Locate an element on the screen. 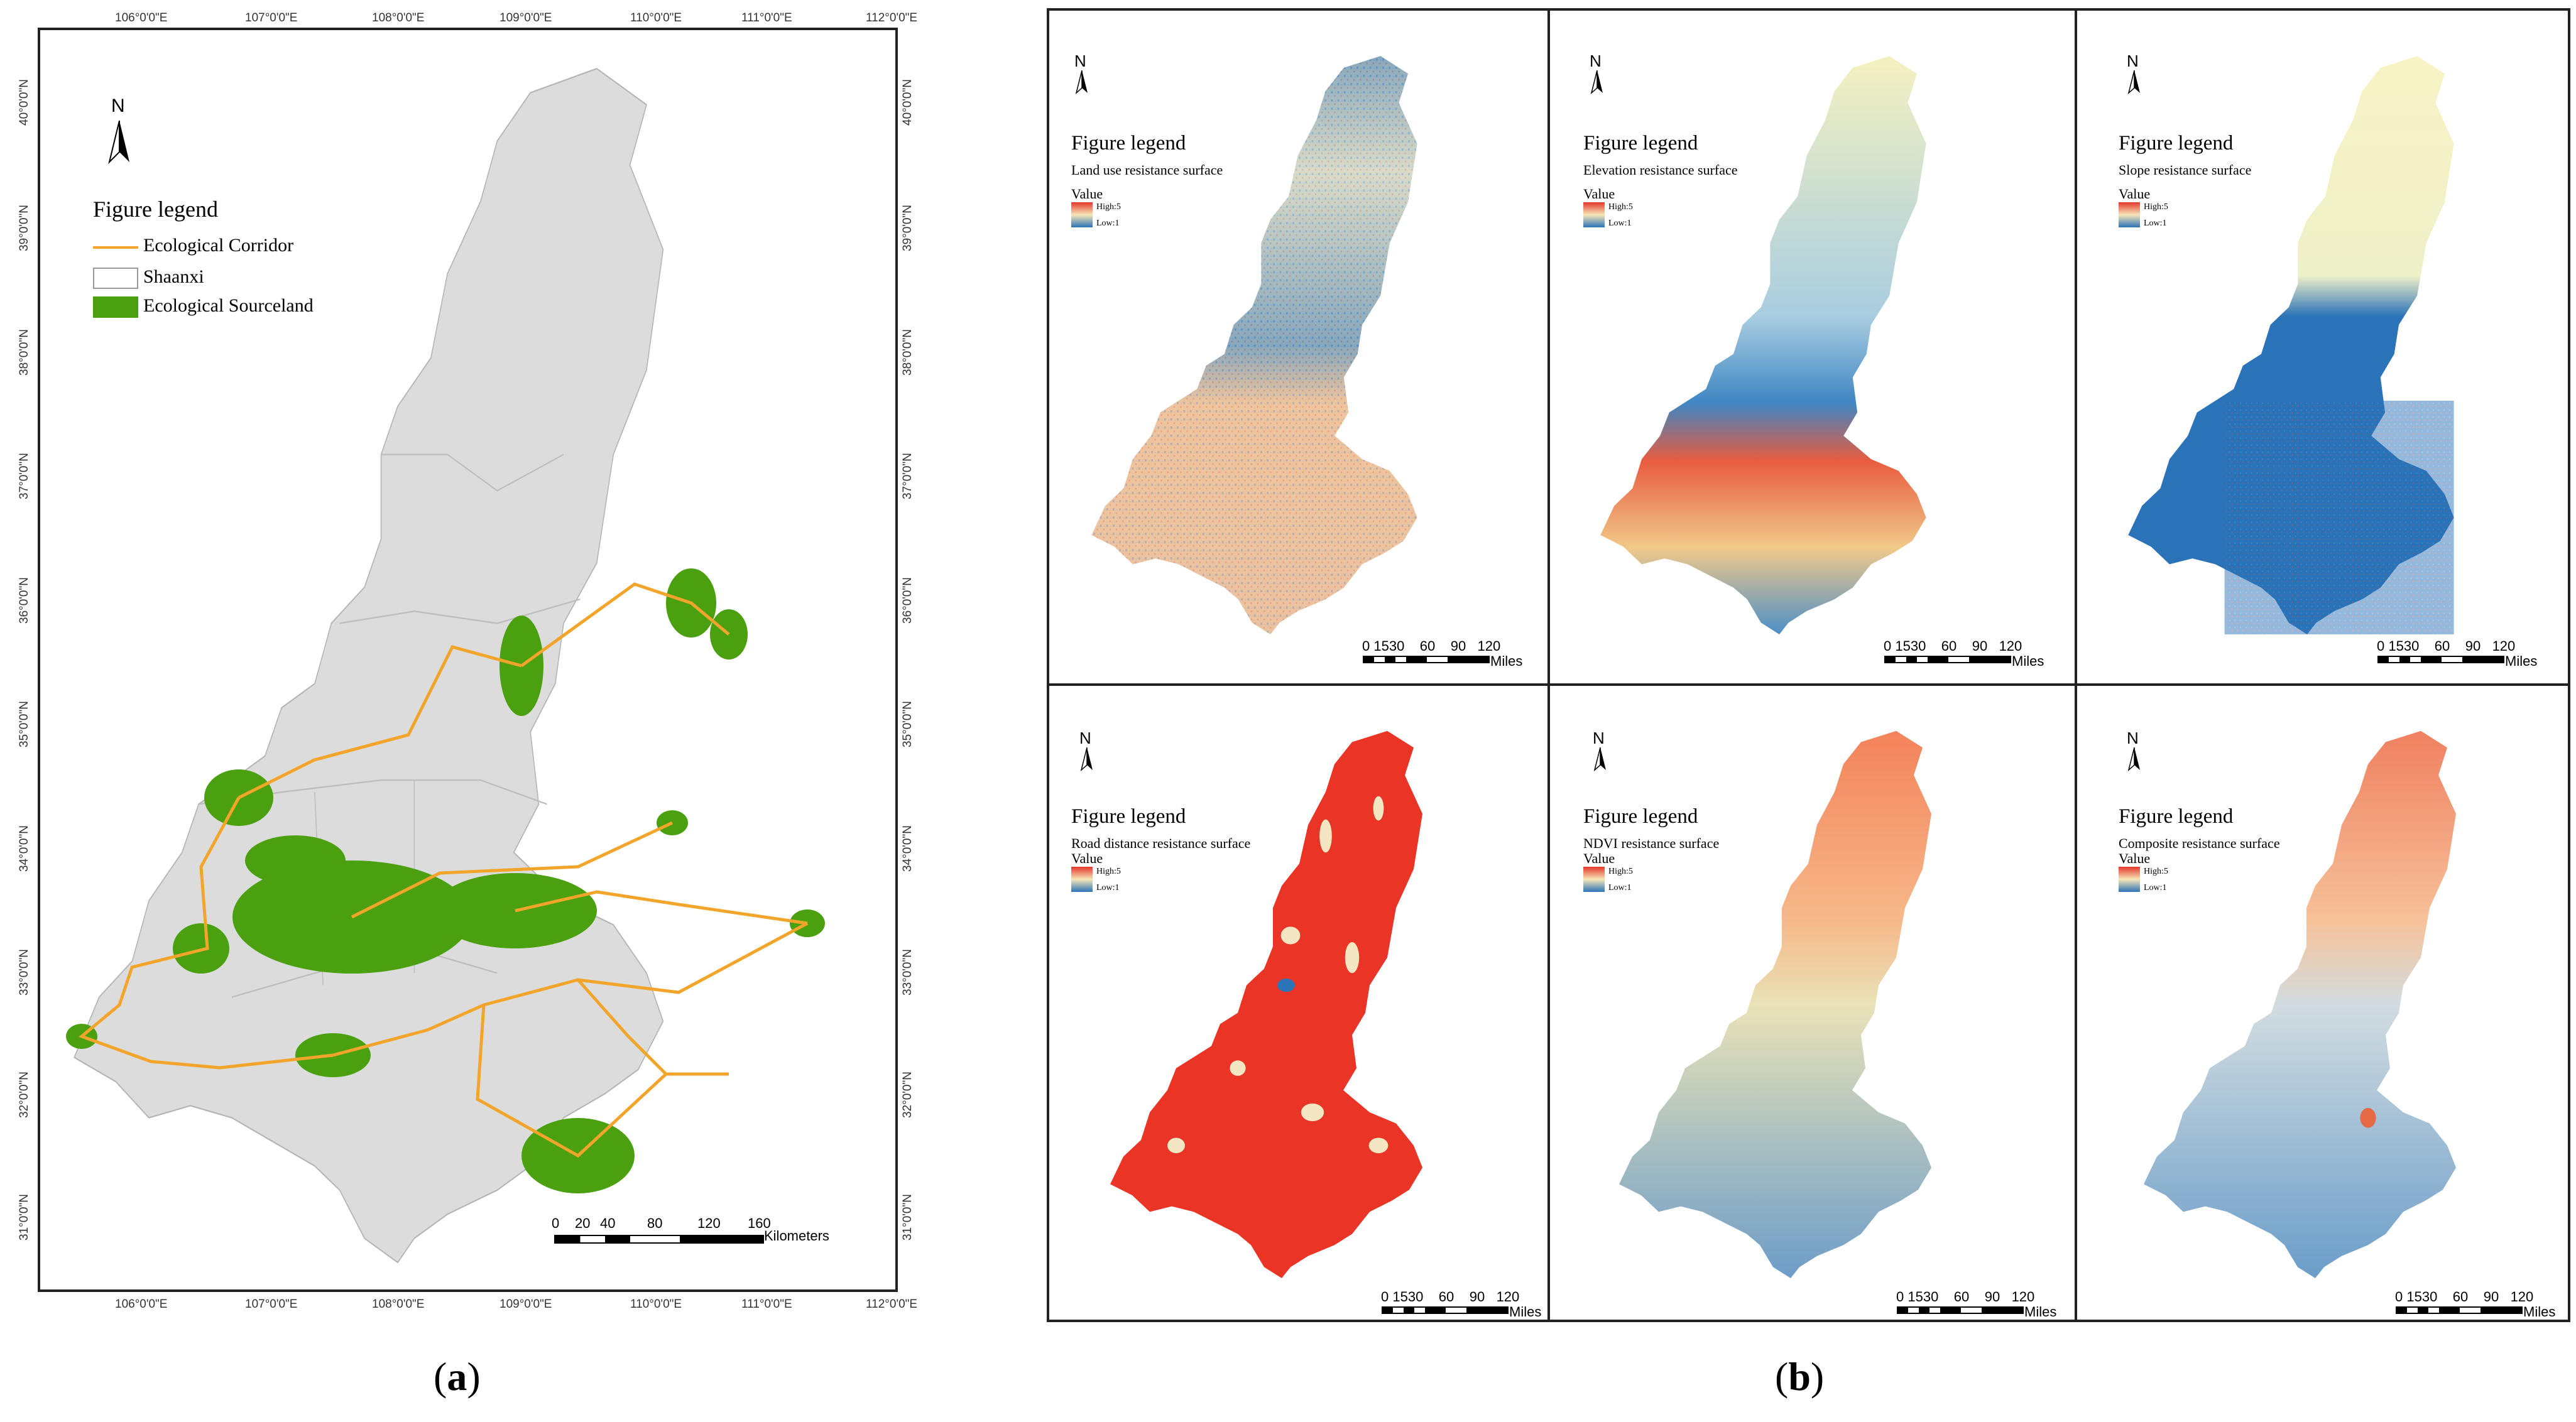 This screenshot has width=2576, height=1422. lon-top-label: 108°0'0"E is located at coordinates (398, 17).